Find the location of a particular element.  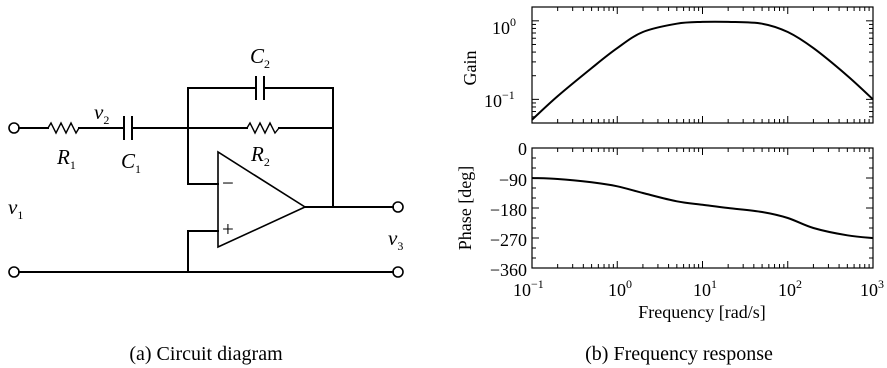

x-tick-label-1e3: 10³ is located at coordinates (872, 288).